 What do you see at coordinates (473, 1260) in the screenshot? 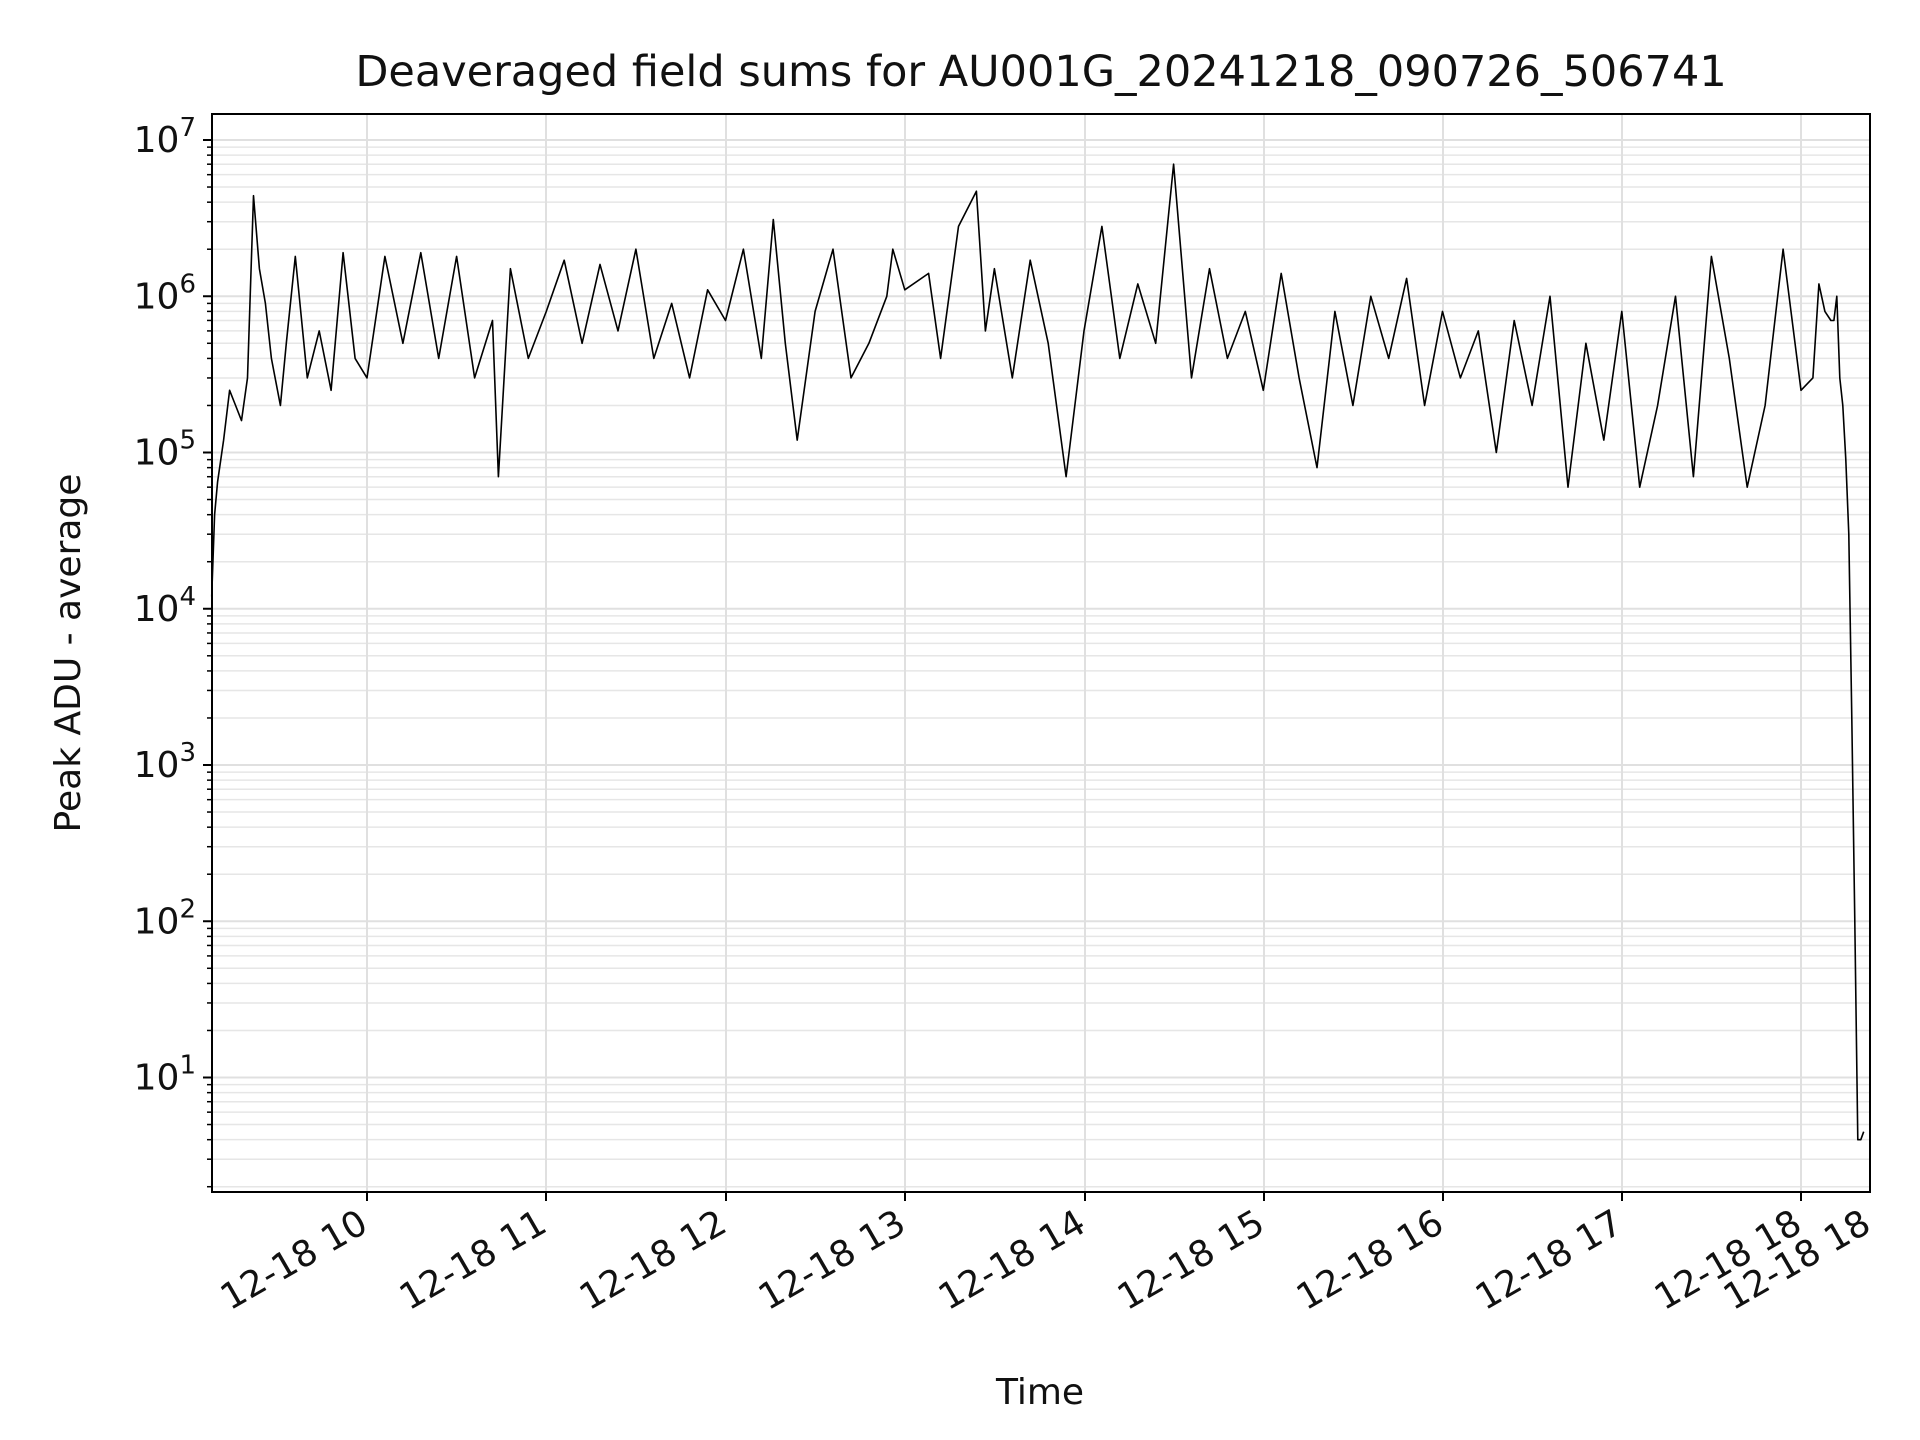
I see `x-tick-label: 12-18 11` at bounding box center [473, 1260].